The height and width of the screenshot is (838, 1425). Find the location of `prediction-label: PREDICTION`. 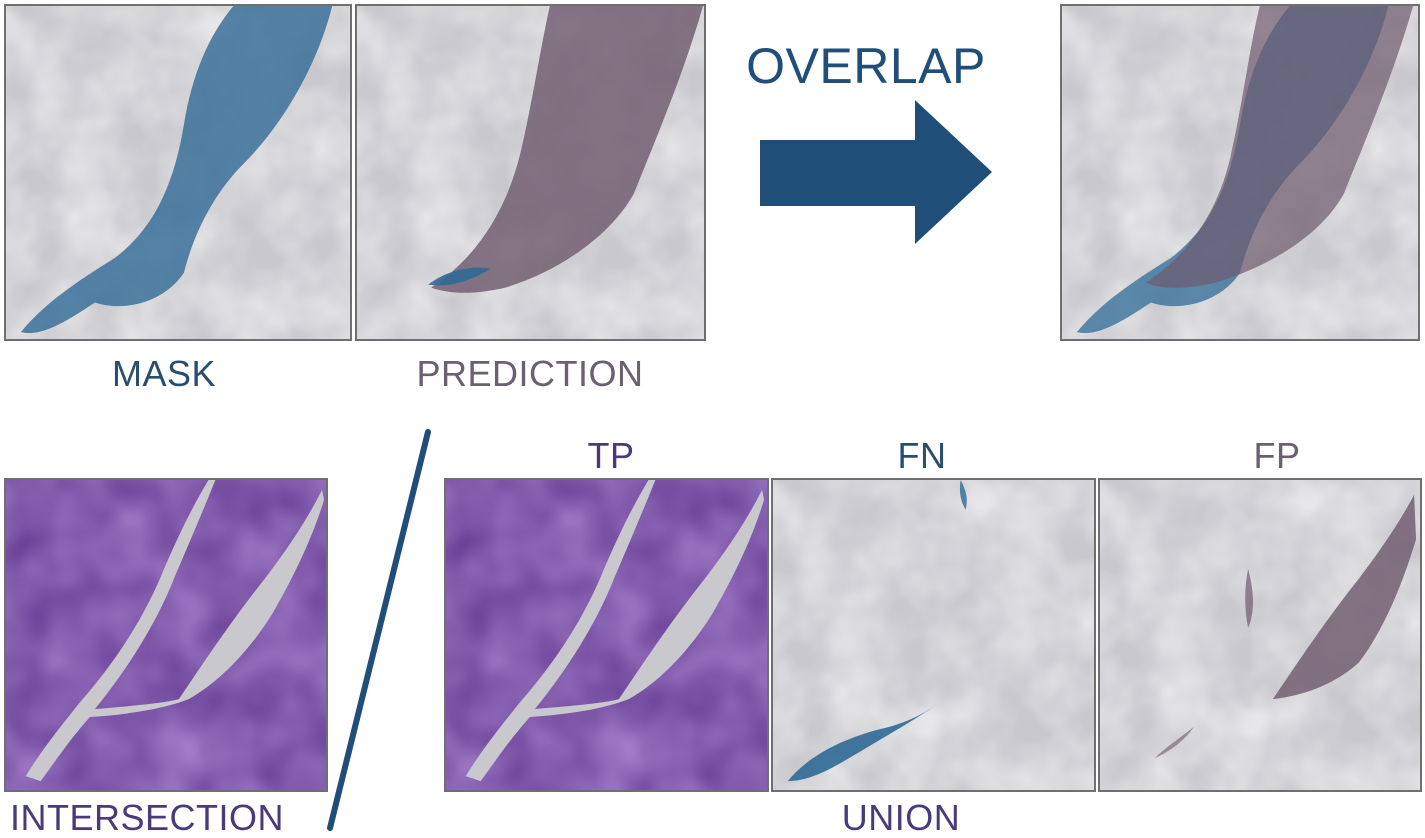

prediction-label: PREDICTION is located at coordinates (530, 373).